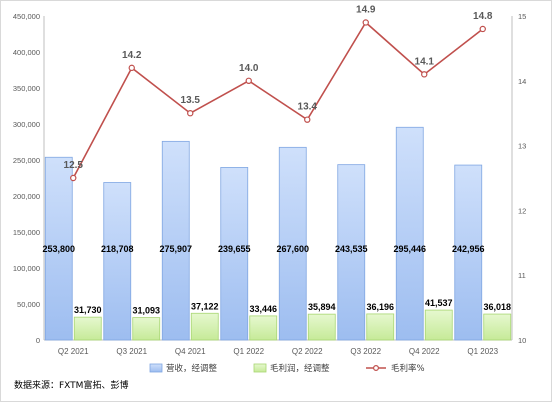  I want to click on legend-revenue-swatch, so click(156, 368).